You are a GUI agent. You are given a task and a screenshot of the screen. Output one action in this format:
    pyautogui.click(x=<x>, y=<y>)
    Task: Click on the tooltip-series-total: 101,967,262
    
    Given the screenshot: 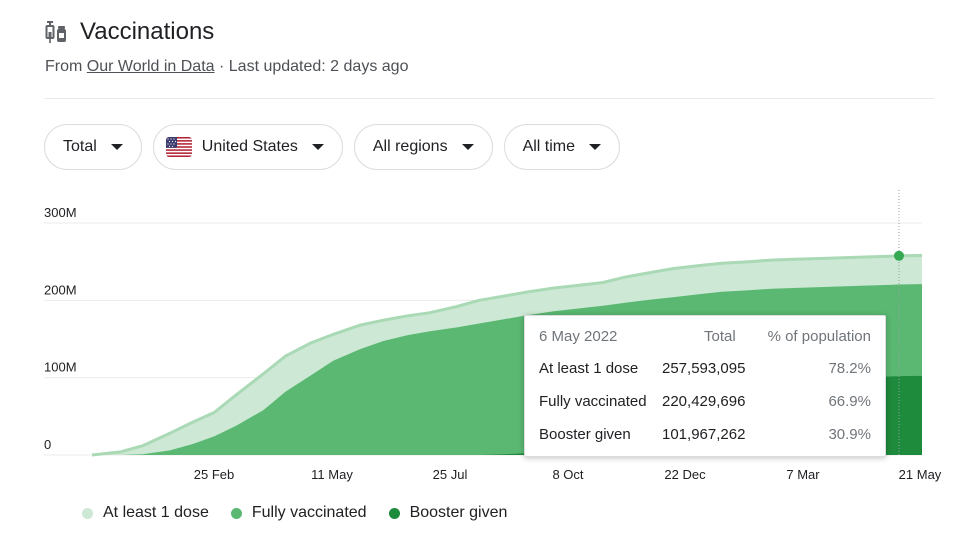 What is the action you would take?
    pyautogui.click(x=704, y=434)
    